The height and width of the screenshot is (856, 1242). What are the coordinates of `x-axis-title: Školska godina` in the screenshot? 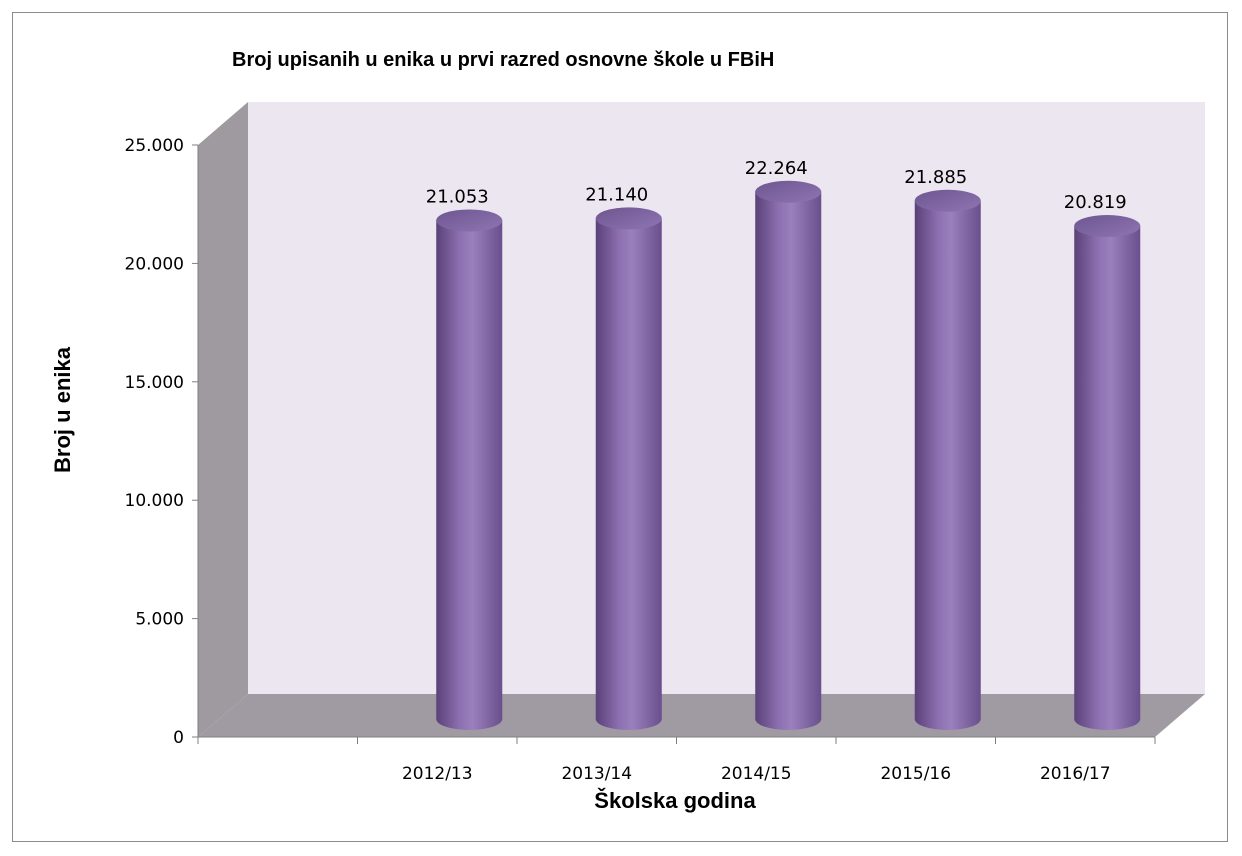 It's located at (675, 800).